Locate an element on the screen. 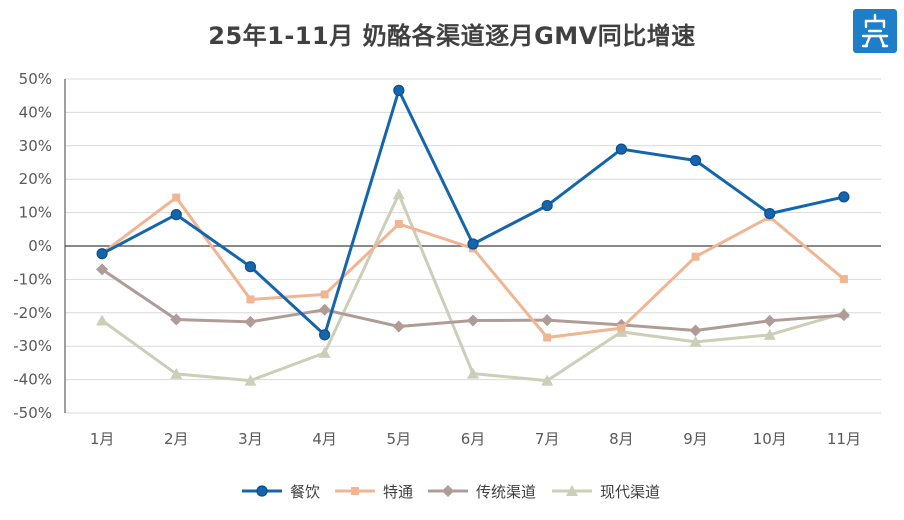 The width and height of the screenshot is (904, 520). legend-label: 特通 is located at coordinates (398, 492).